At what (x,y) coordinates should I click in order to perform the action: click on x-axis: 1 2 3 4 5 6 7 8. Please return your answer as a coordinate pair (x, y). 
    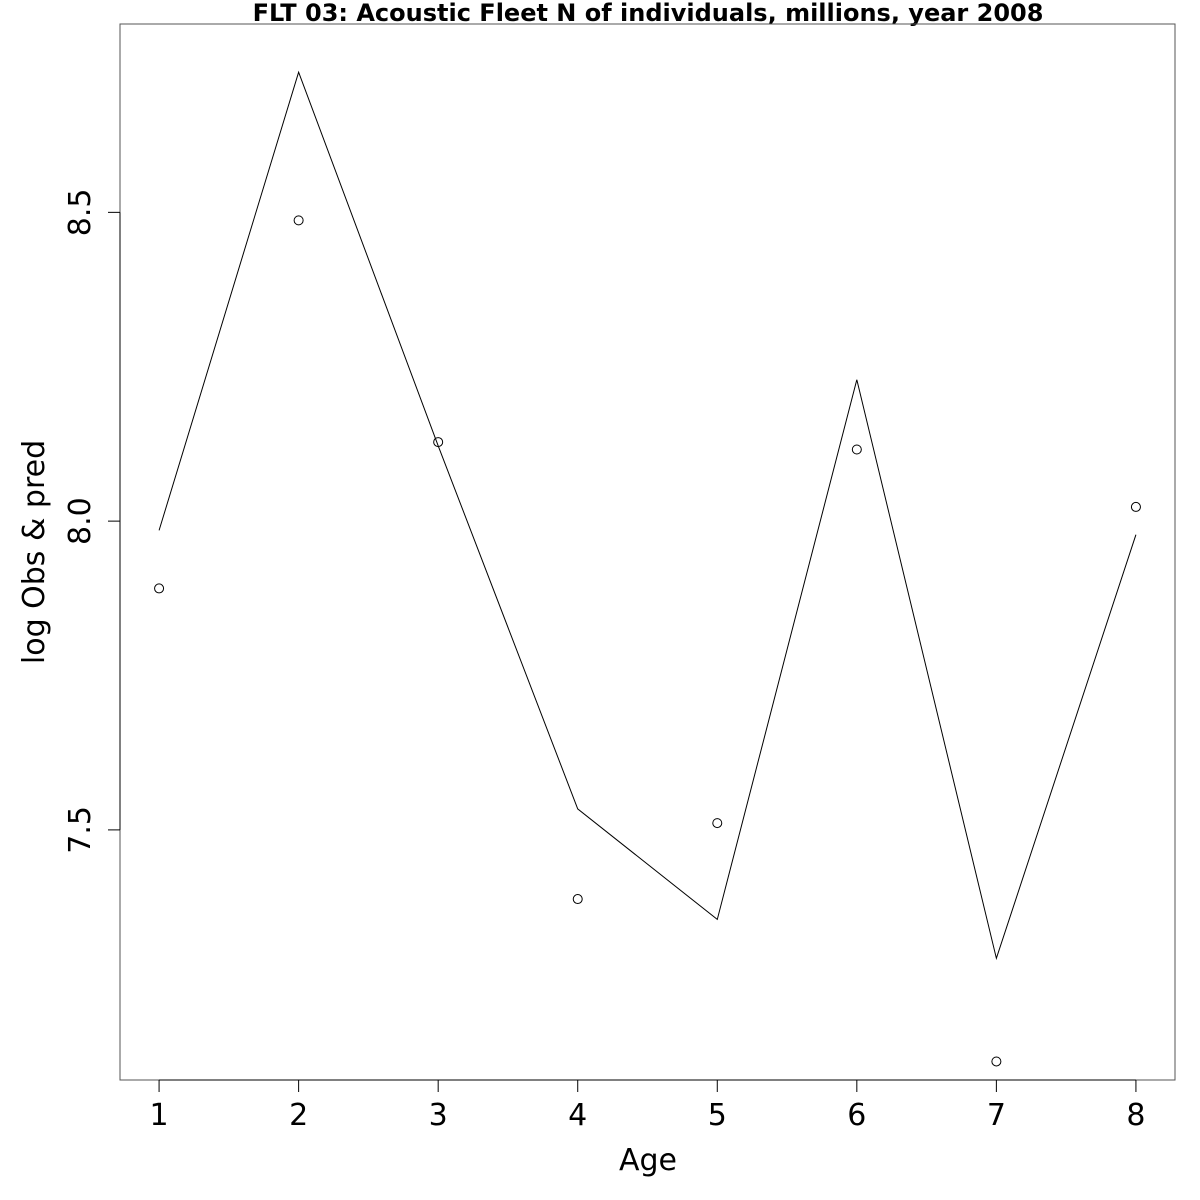
    Looking at the image, I should click on (647, 1106).